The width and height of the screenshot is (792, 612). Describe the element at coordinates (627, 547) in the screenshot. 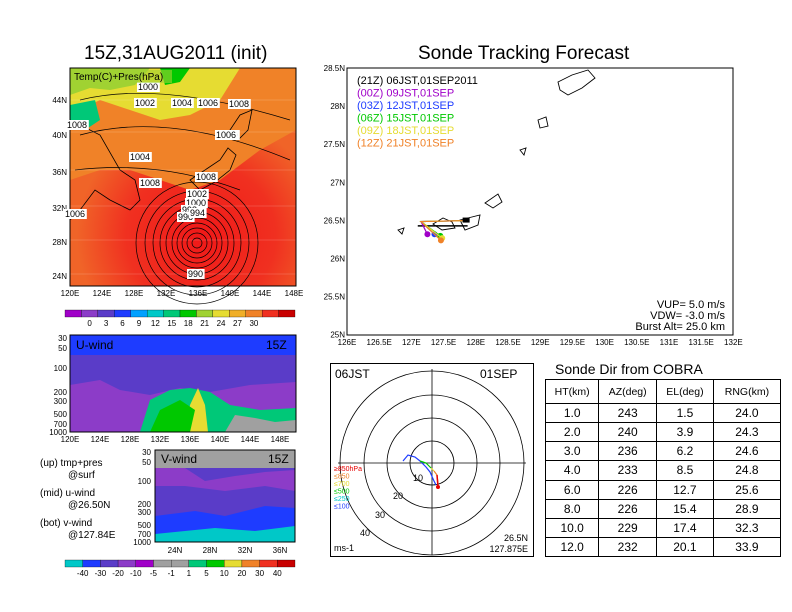

I see `table-cell: 232` at that location.